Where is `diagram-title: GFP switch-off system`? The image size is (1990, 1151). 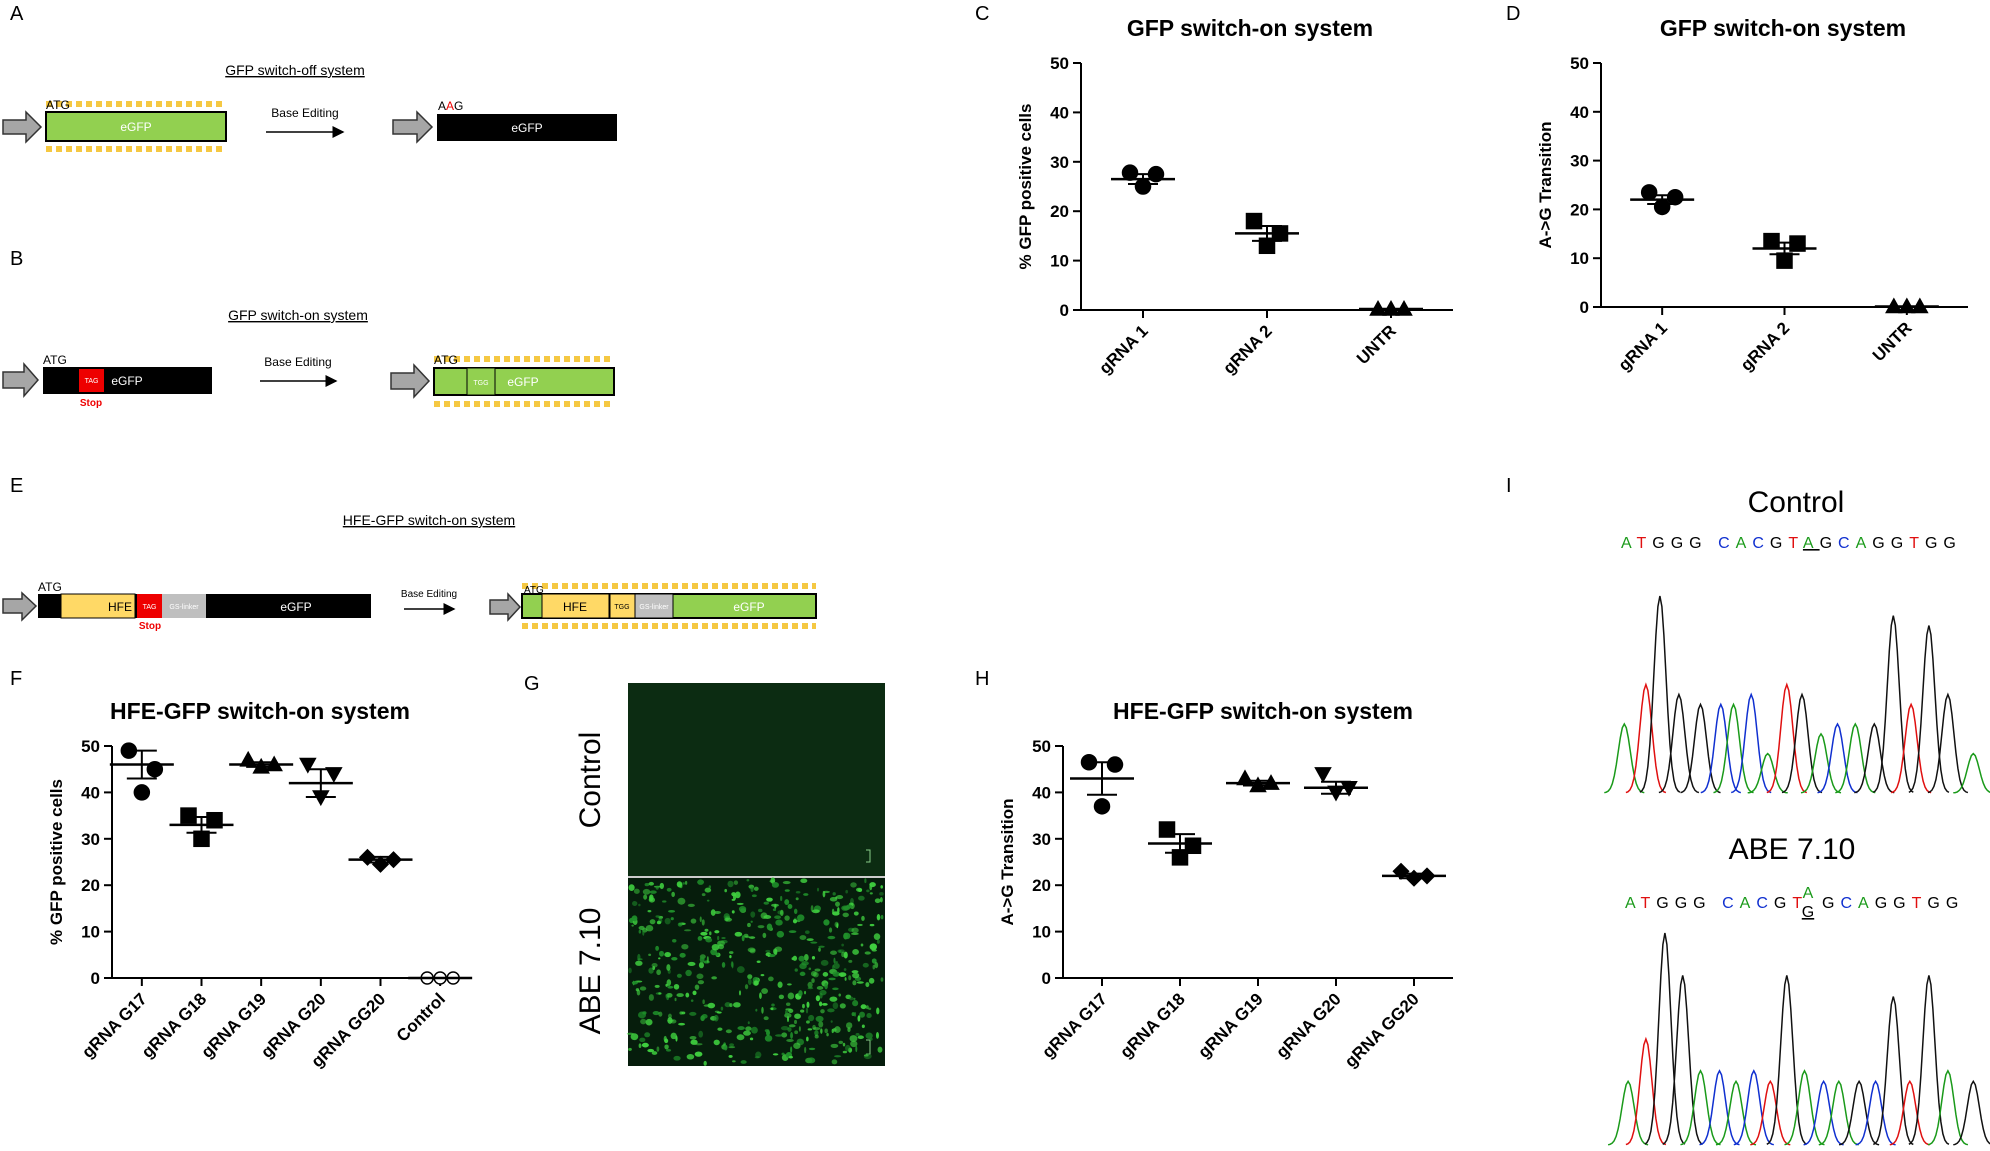
diagram-title: GFP switch-off system is located at coordinates (295, 70).